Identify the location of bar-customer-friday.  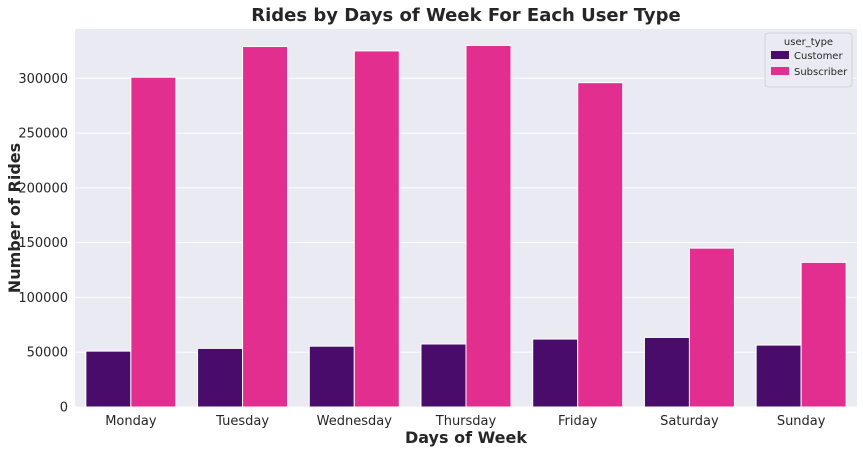
(555, 373).